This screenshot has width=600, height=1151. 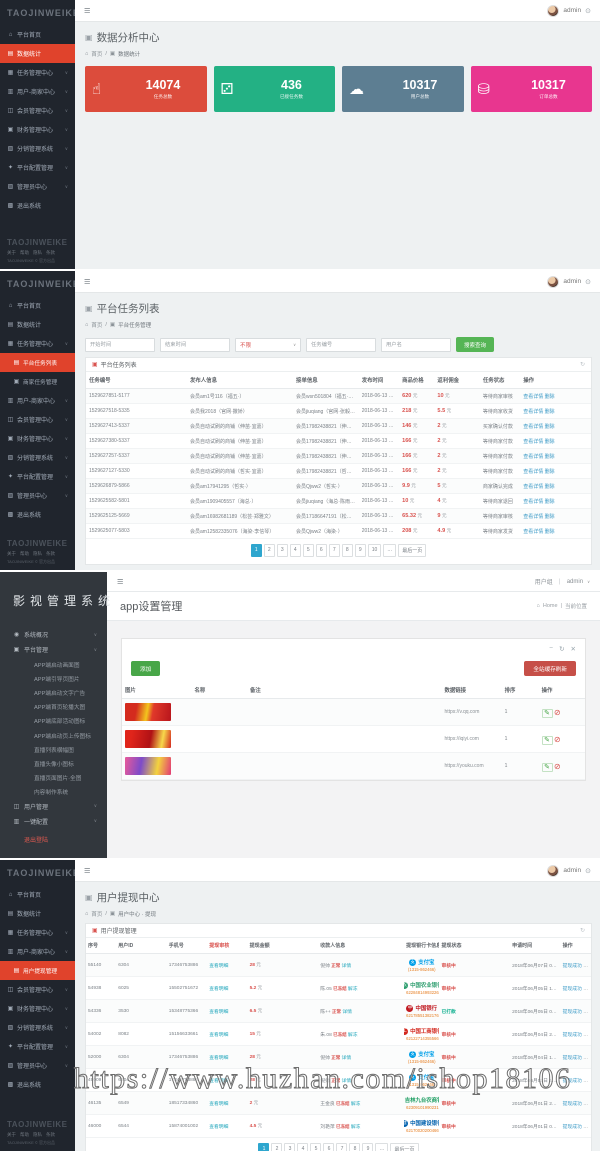 What do you see at coordinates (97, 55) in the screenshot?
I see `breadcrumb-home: 首页` at bounding box center [97, 55].